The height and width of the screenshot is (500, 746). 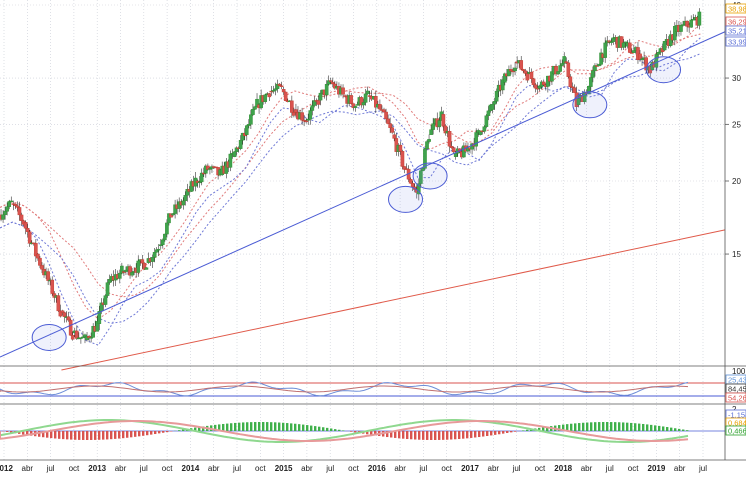 I want to click on y-tick-label: 30, so click(x=736, y=78).